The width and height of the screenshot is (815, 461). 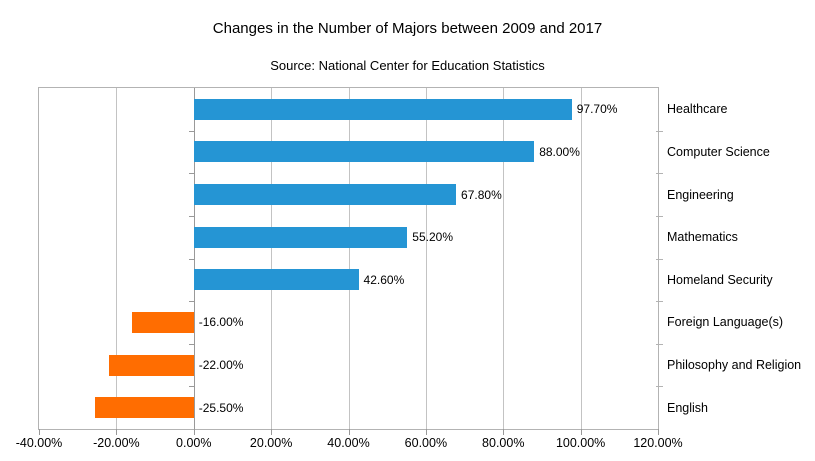 What do you see at coordinates (702, 237) in the screenshot?
I see `category-label: Mathematics` at bounding box center [702, 237].